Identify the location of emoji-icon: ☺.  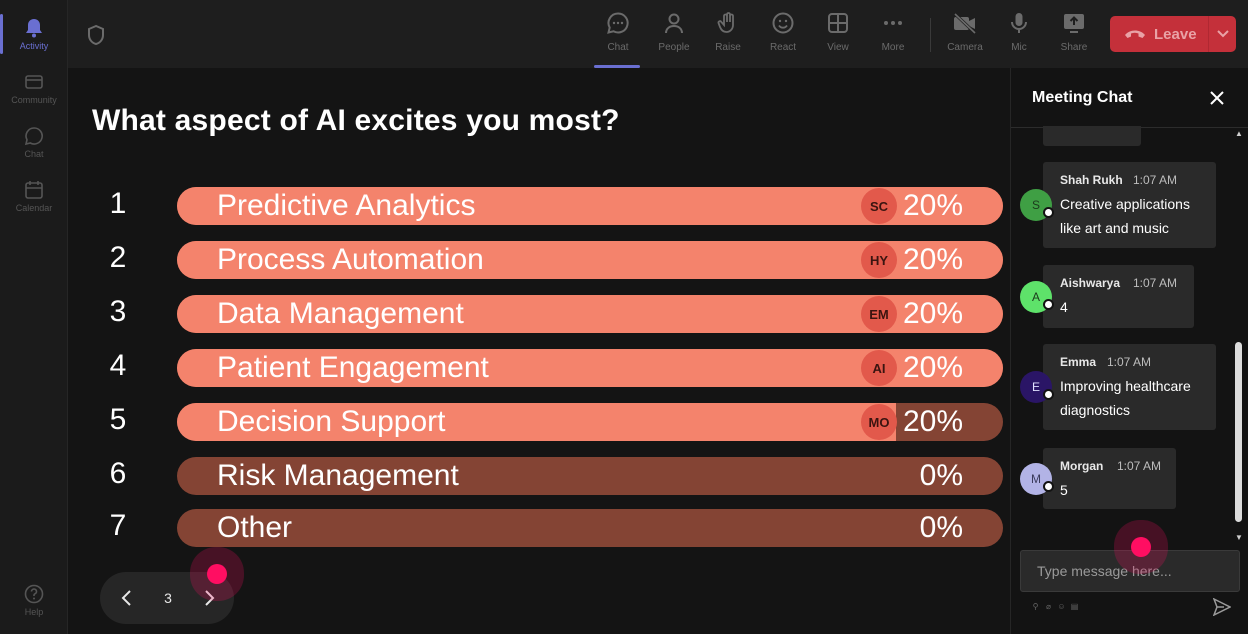
(1061, 606).